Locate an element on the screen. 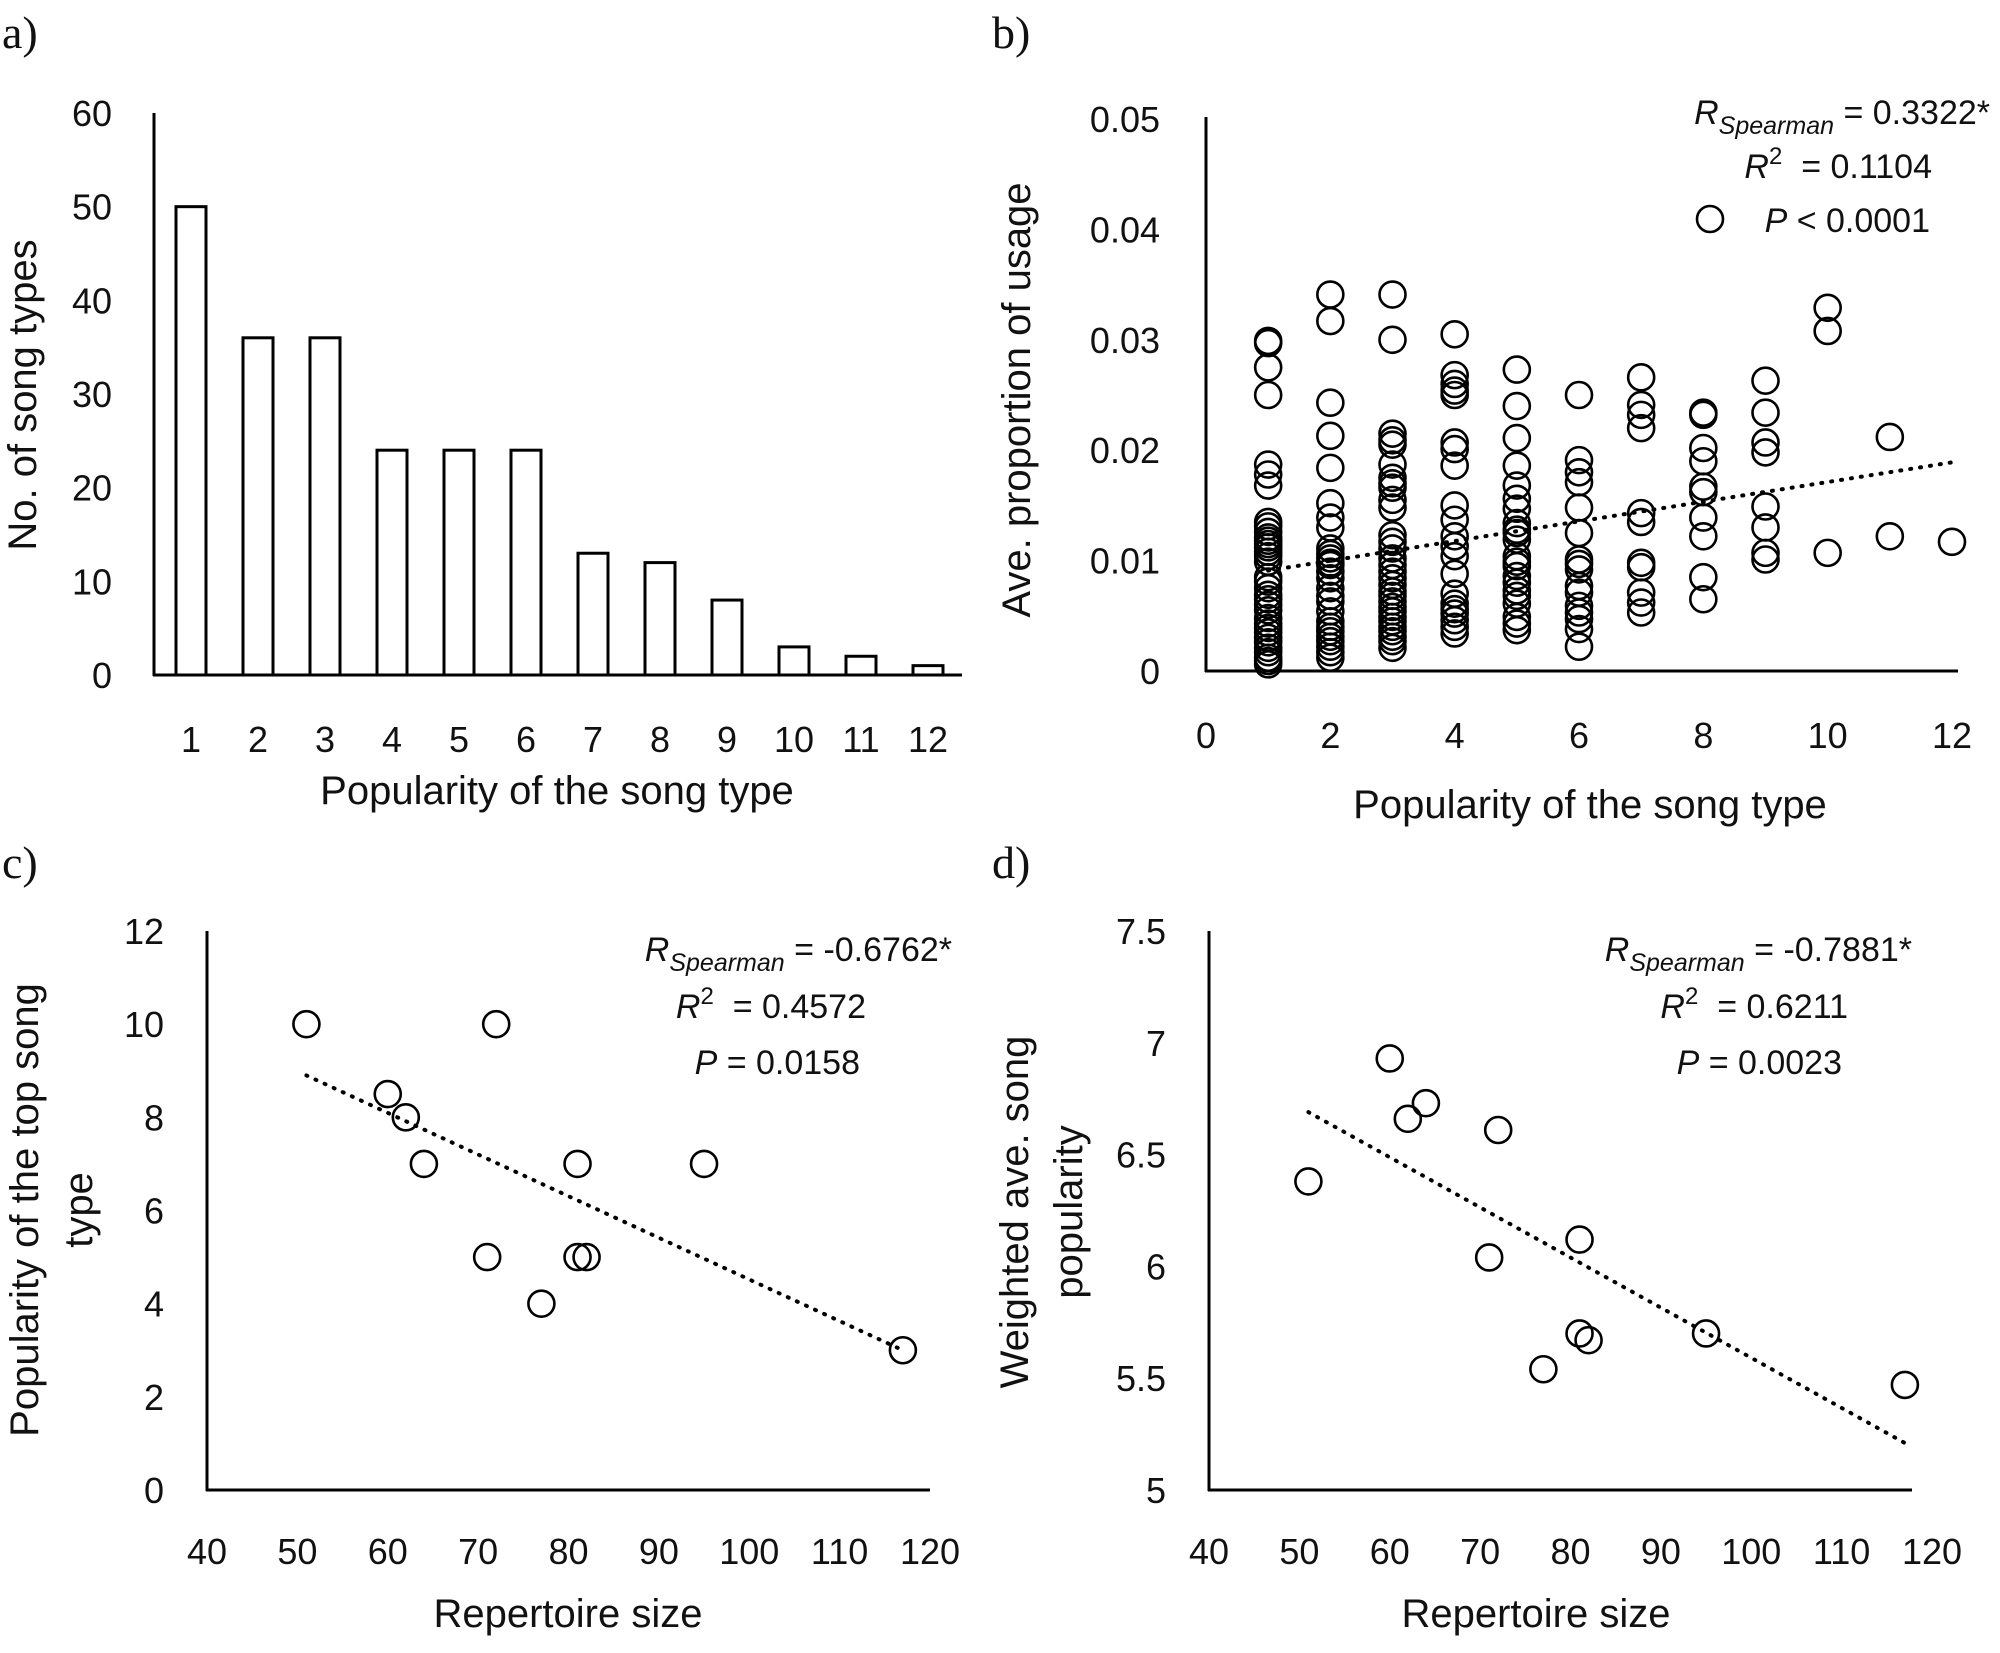 The height and width of the screenshot is (1653, 2000). panel-a-x-tick-label: 5 is located at coordinates (459, 739).